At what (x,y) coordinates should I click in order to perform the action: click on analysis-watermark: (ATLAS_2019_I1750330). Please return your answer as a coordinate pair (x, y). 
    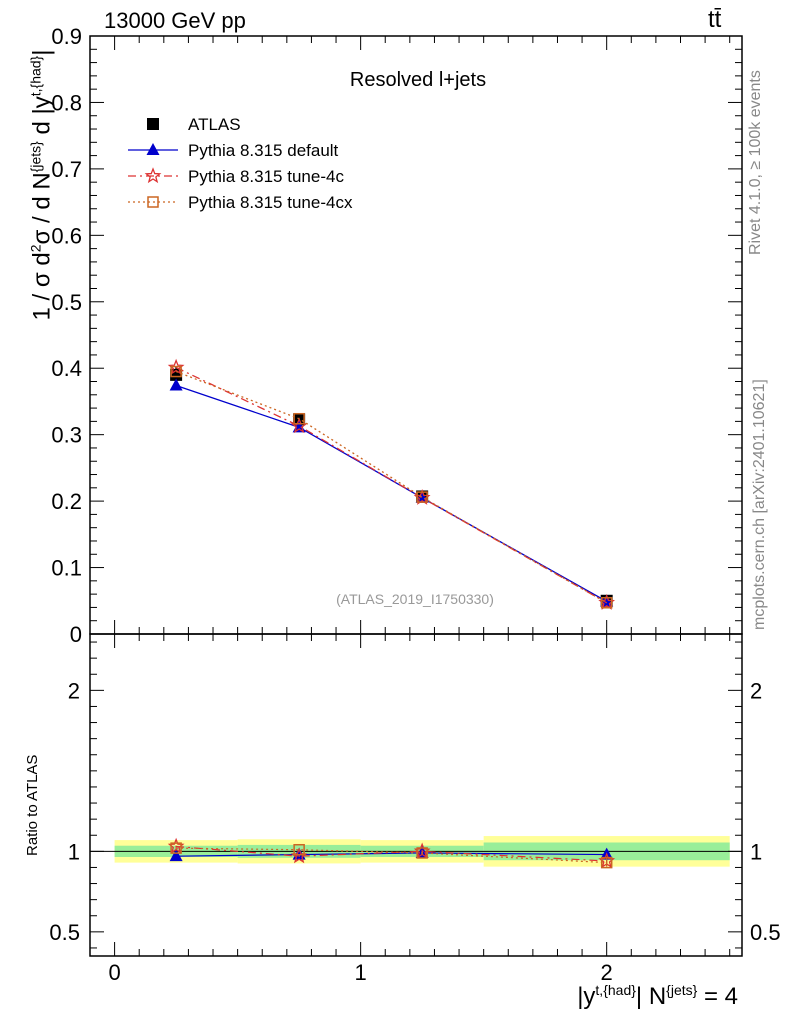
    Looking at the image, I should click on (415, 599).